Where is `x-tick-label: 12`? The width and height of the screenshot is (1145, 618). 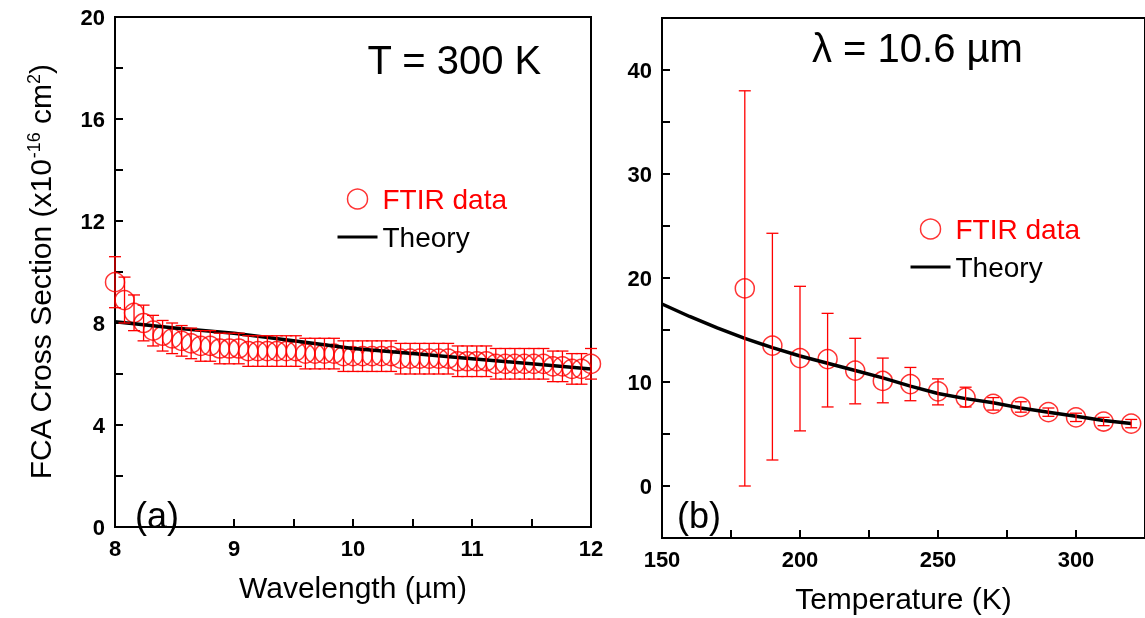 x-tick-label: 12 is located at coordinates (591, 548).